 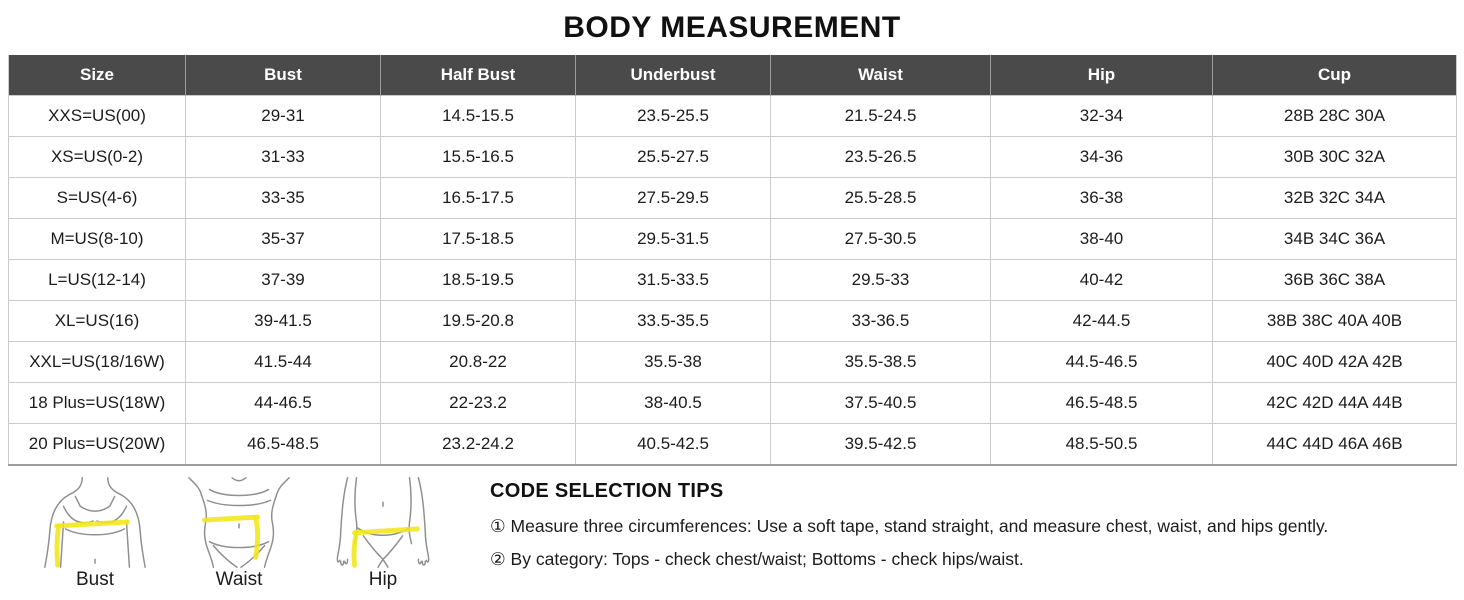 I want to click on measurement-cell: 40-42, so click(x=1101, y=280).